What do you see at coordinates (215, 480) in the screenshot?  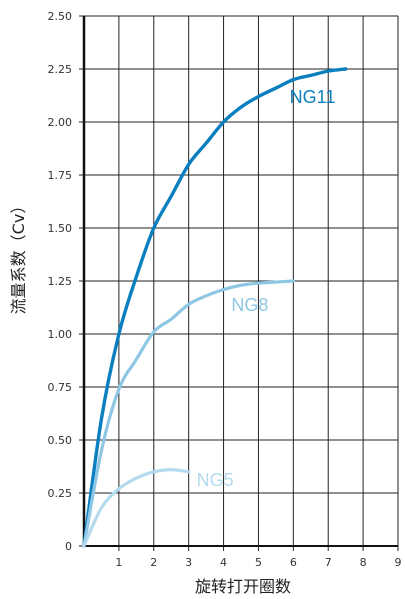 I see `series-label-ng5: NG5` at bounding box center [215, 480].